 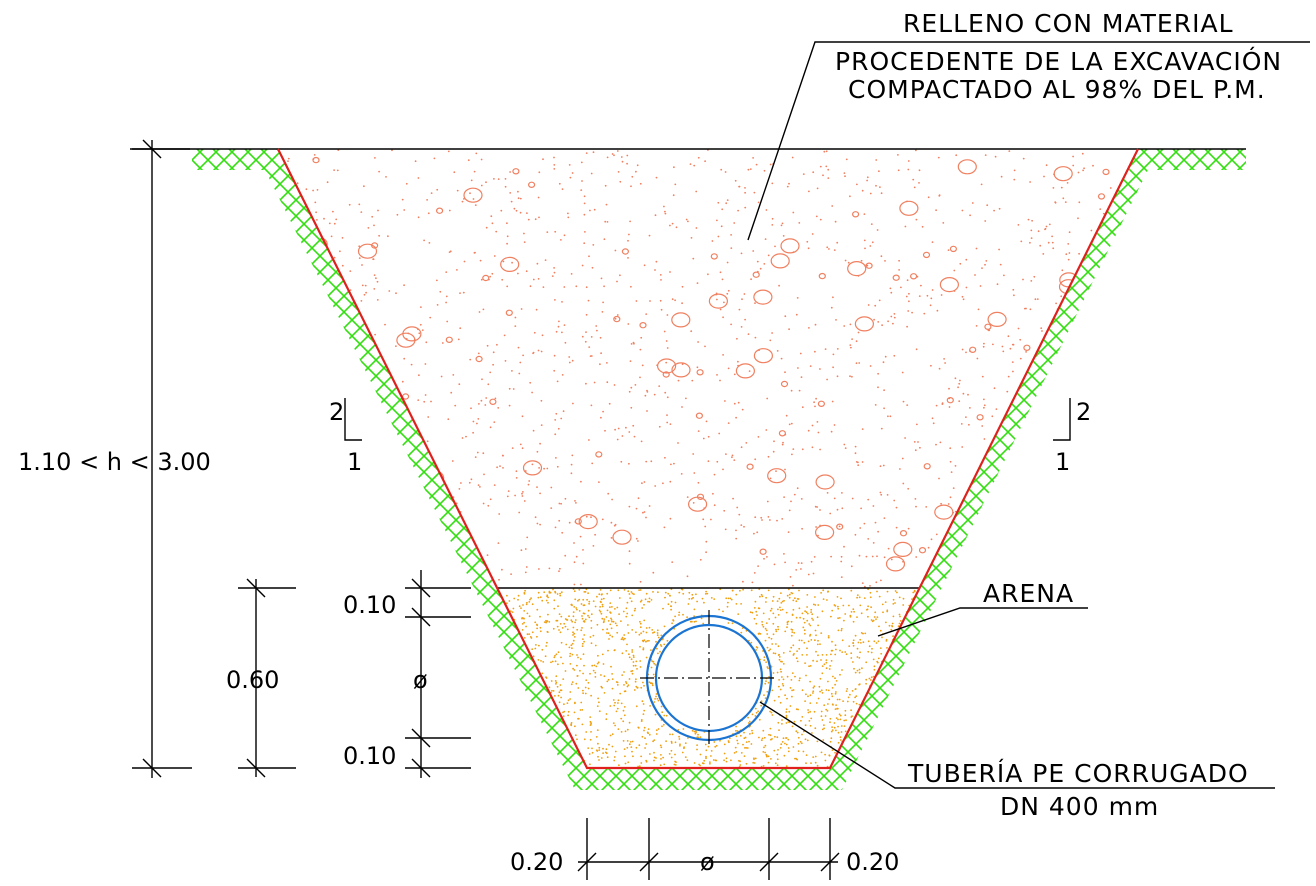 What do you see at coordinates (114, 462) in the screenshot?
I see `height-range-label: 1.10 < h < 3.00` at bounding box center [114, 462].